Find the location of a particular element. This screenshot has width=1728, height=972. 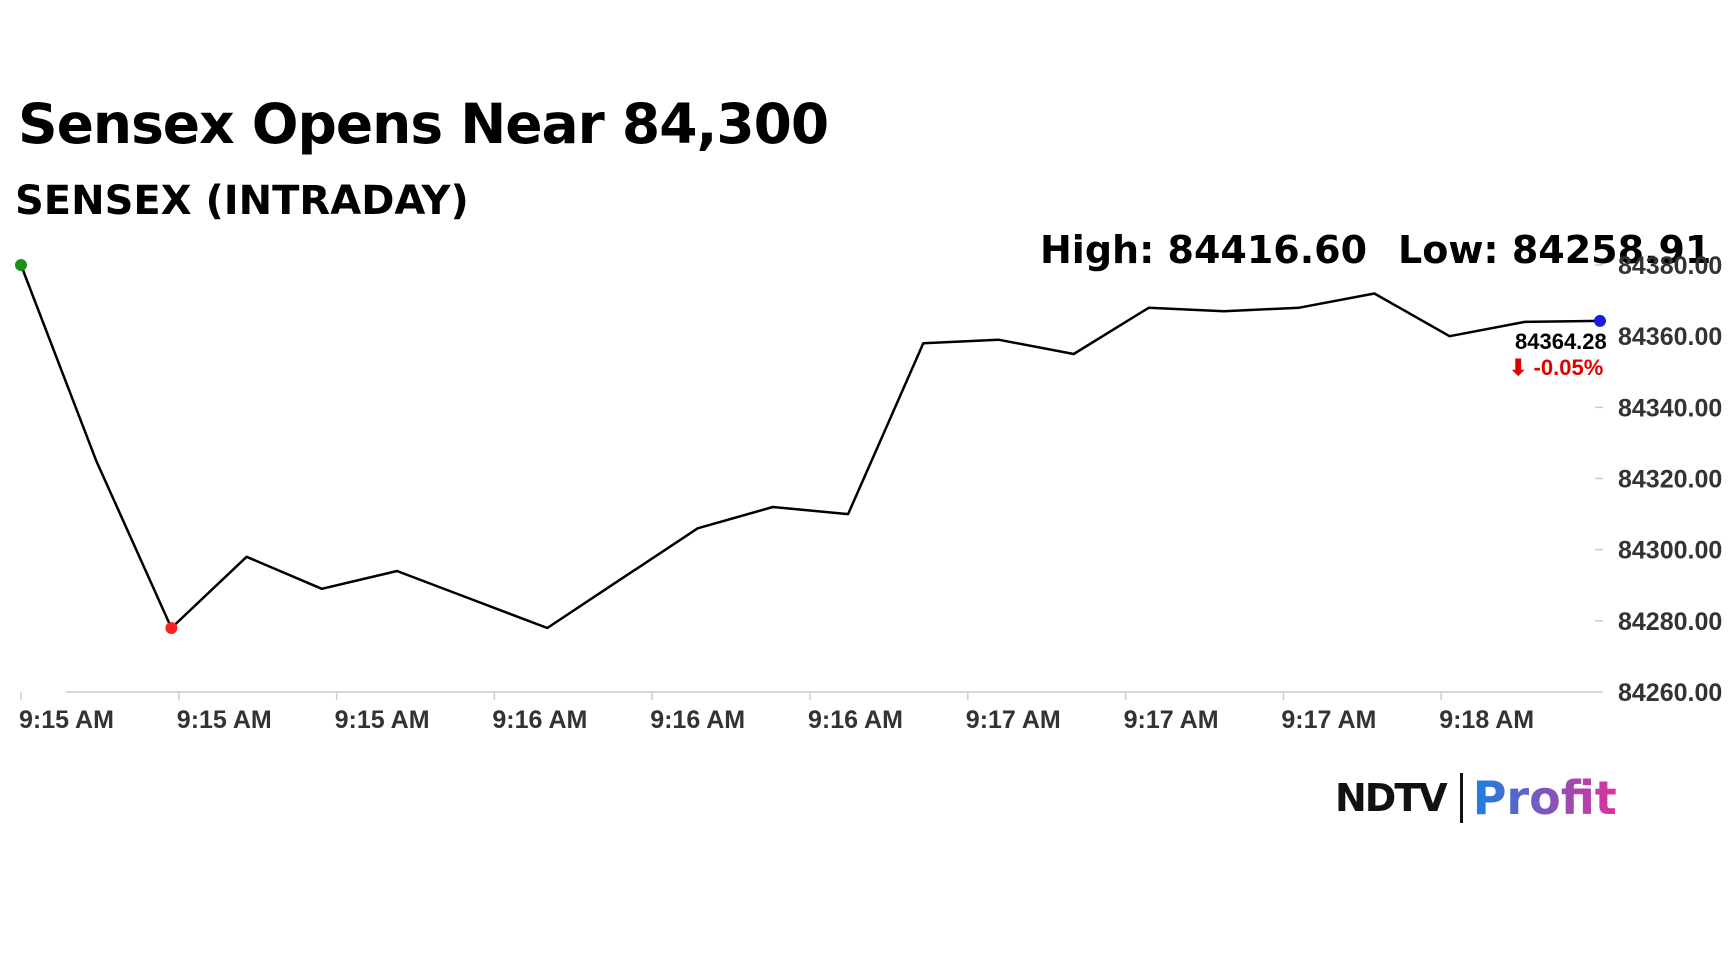

last-price-label: 84364.28 is located at coordinates (1561, 341).